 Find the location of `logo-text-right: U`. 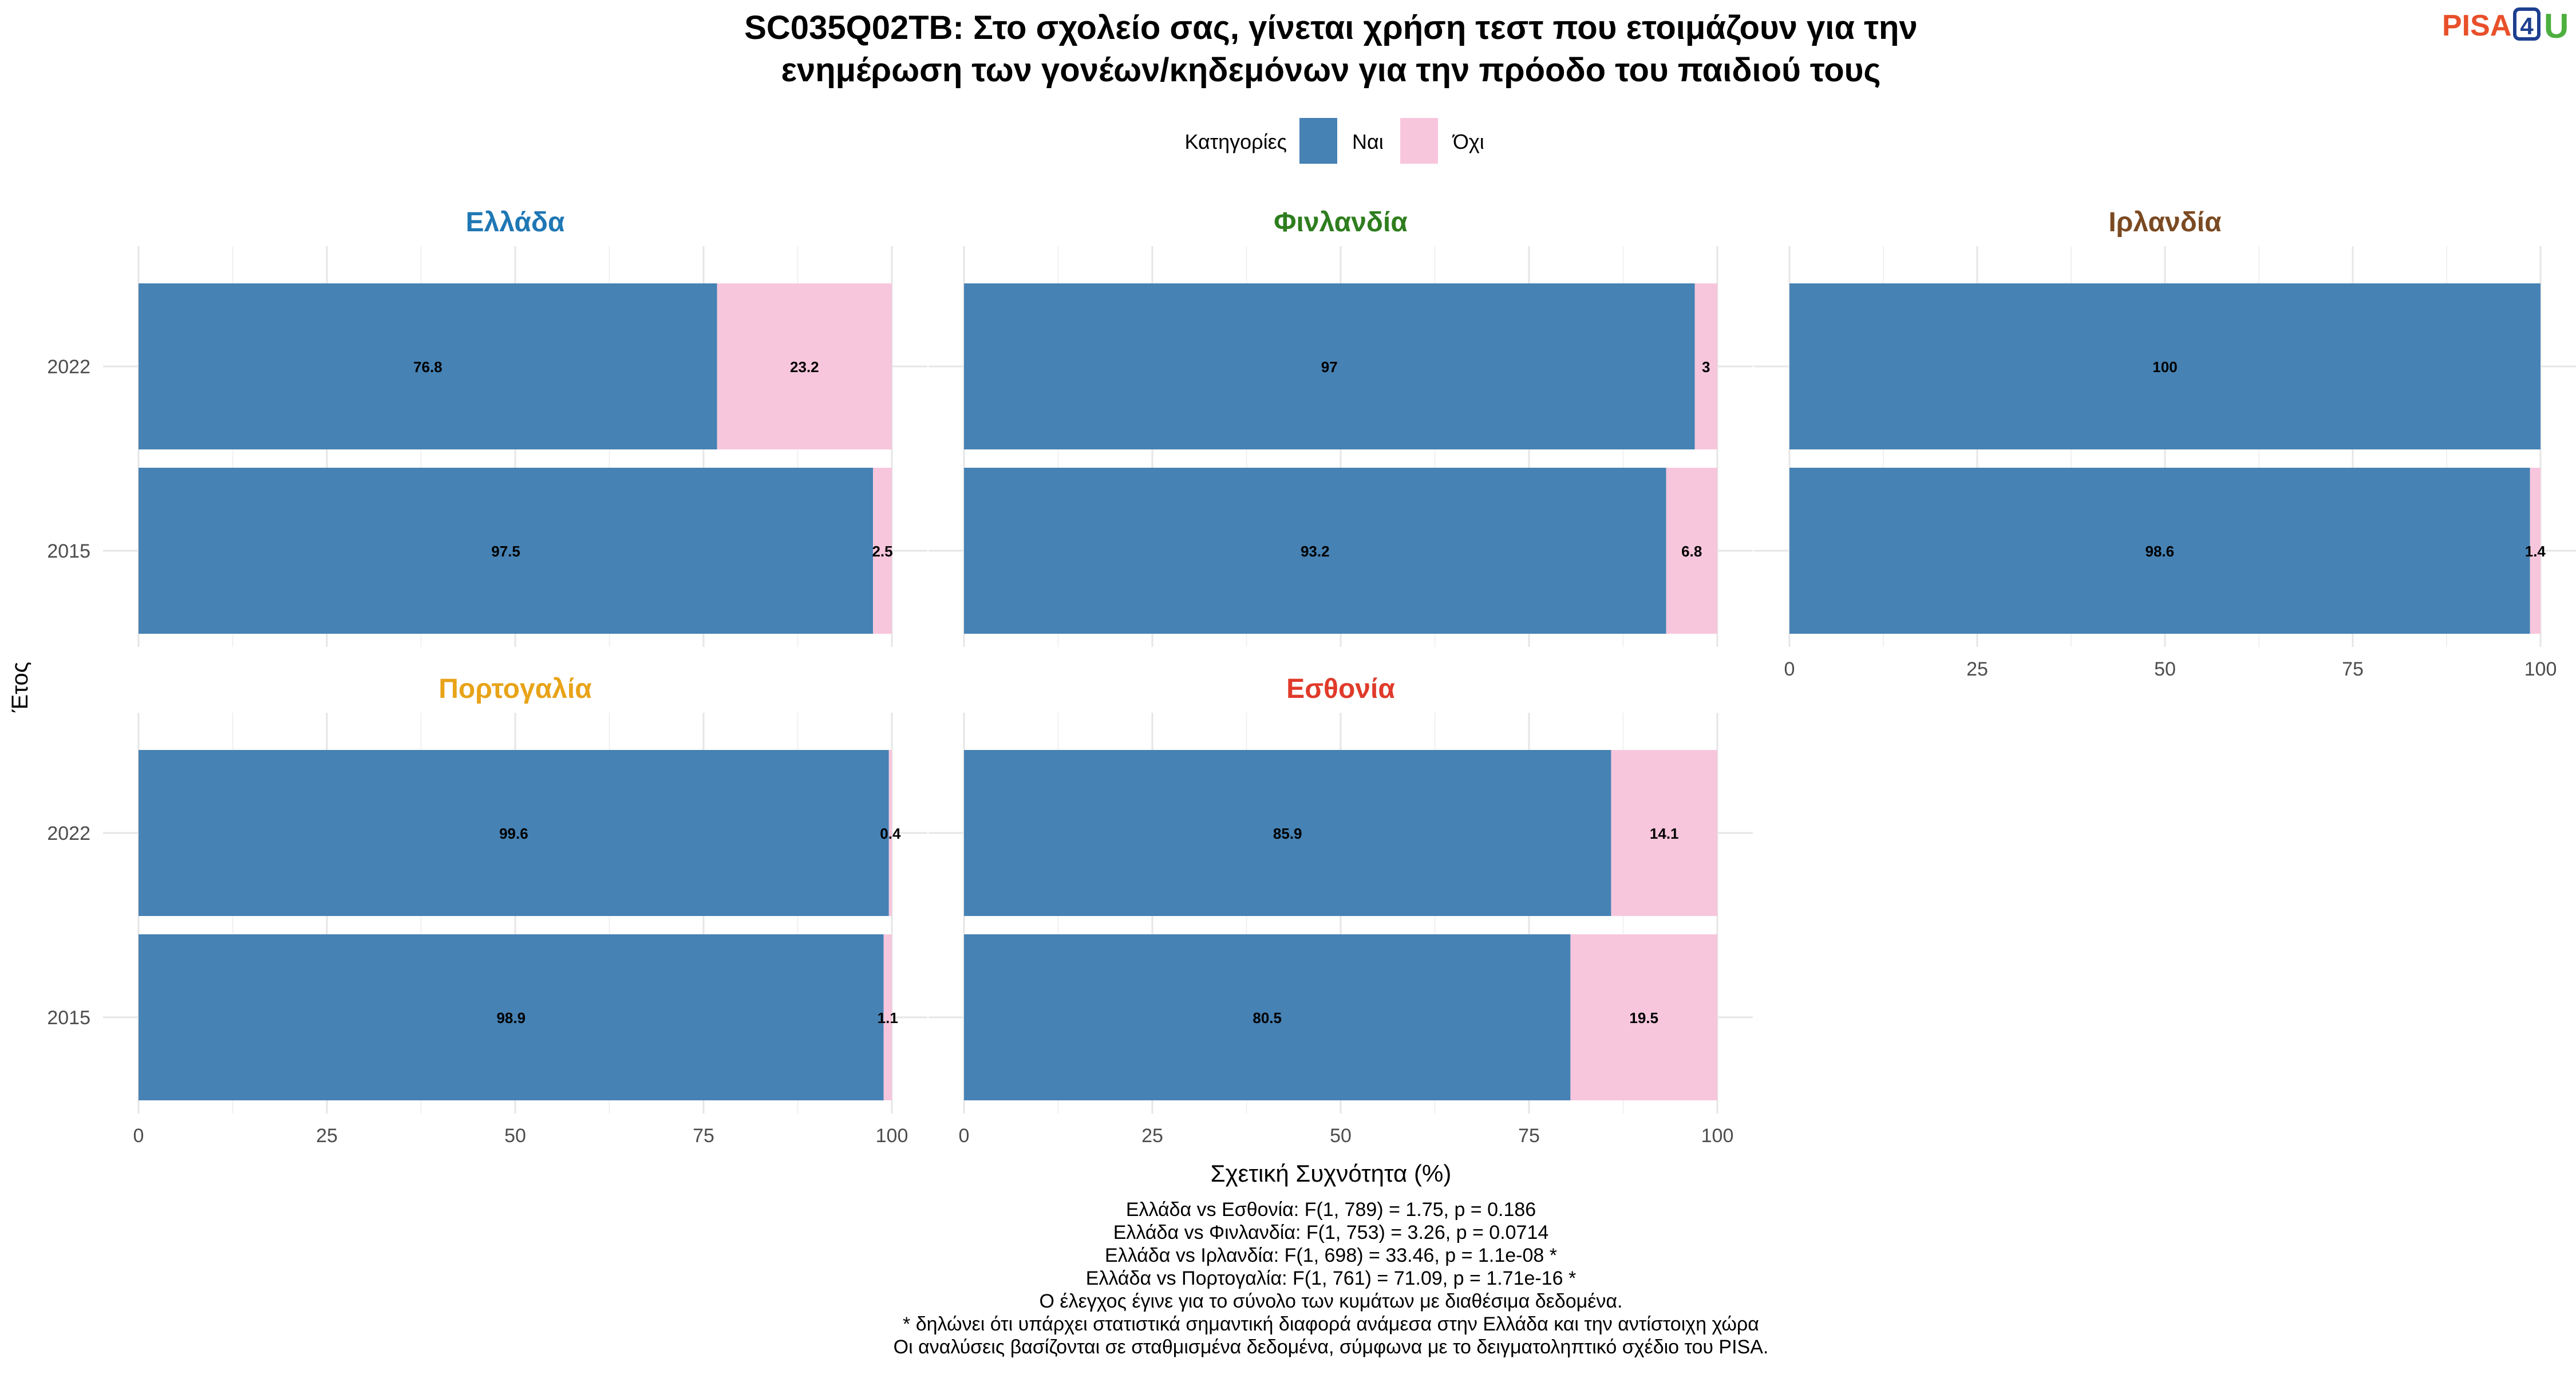

logo-text-right: U is located at coordinates (2556, 26).